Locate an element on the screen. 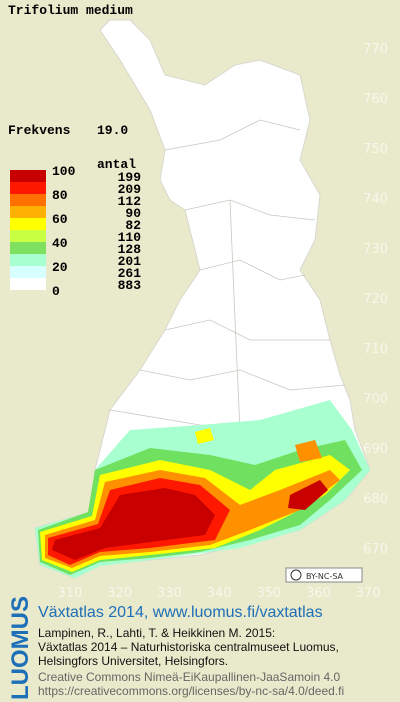 This screenshot has height=702, width=400. legend-scale-label: 20 is located at coordinates (60, 267).